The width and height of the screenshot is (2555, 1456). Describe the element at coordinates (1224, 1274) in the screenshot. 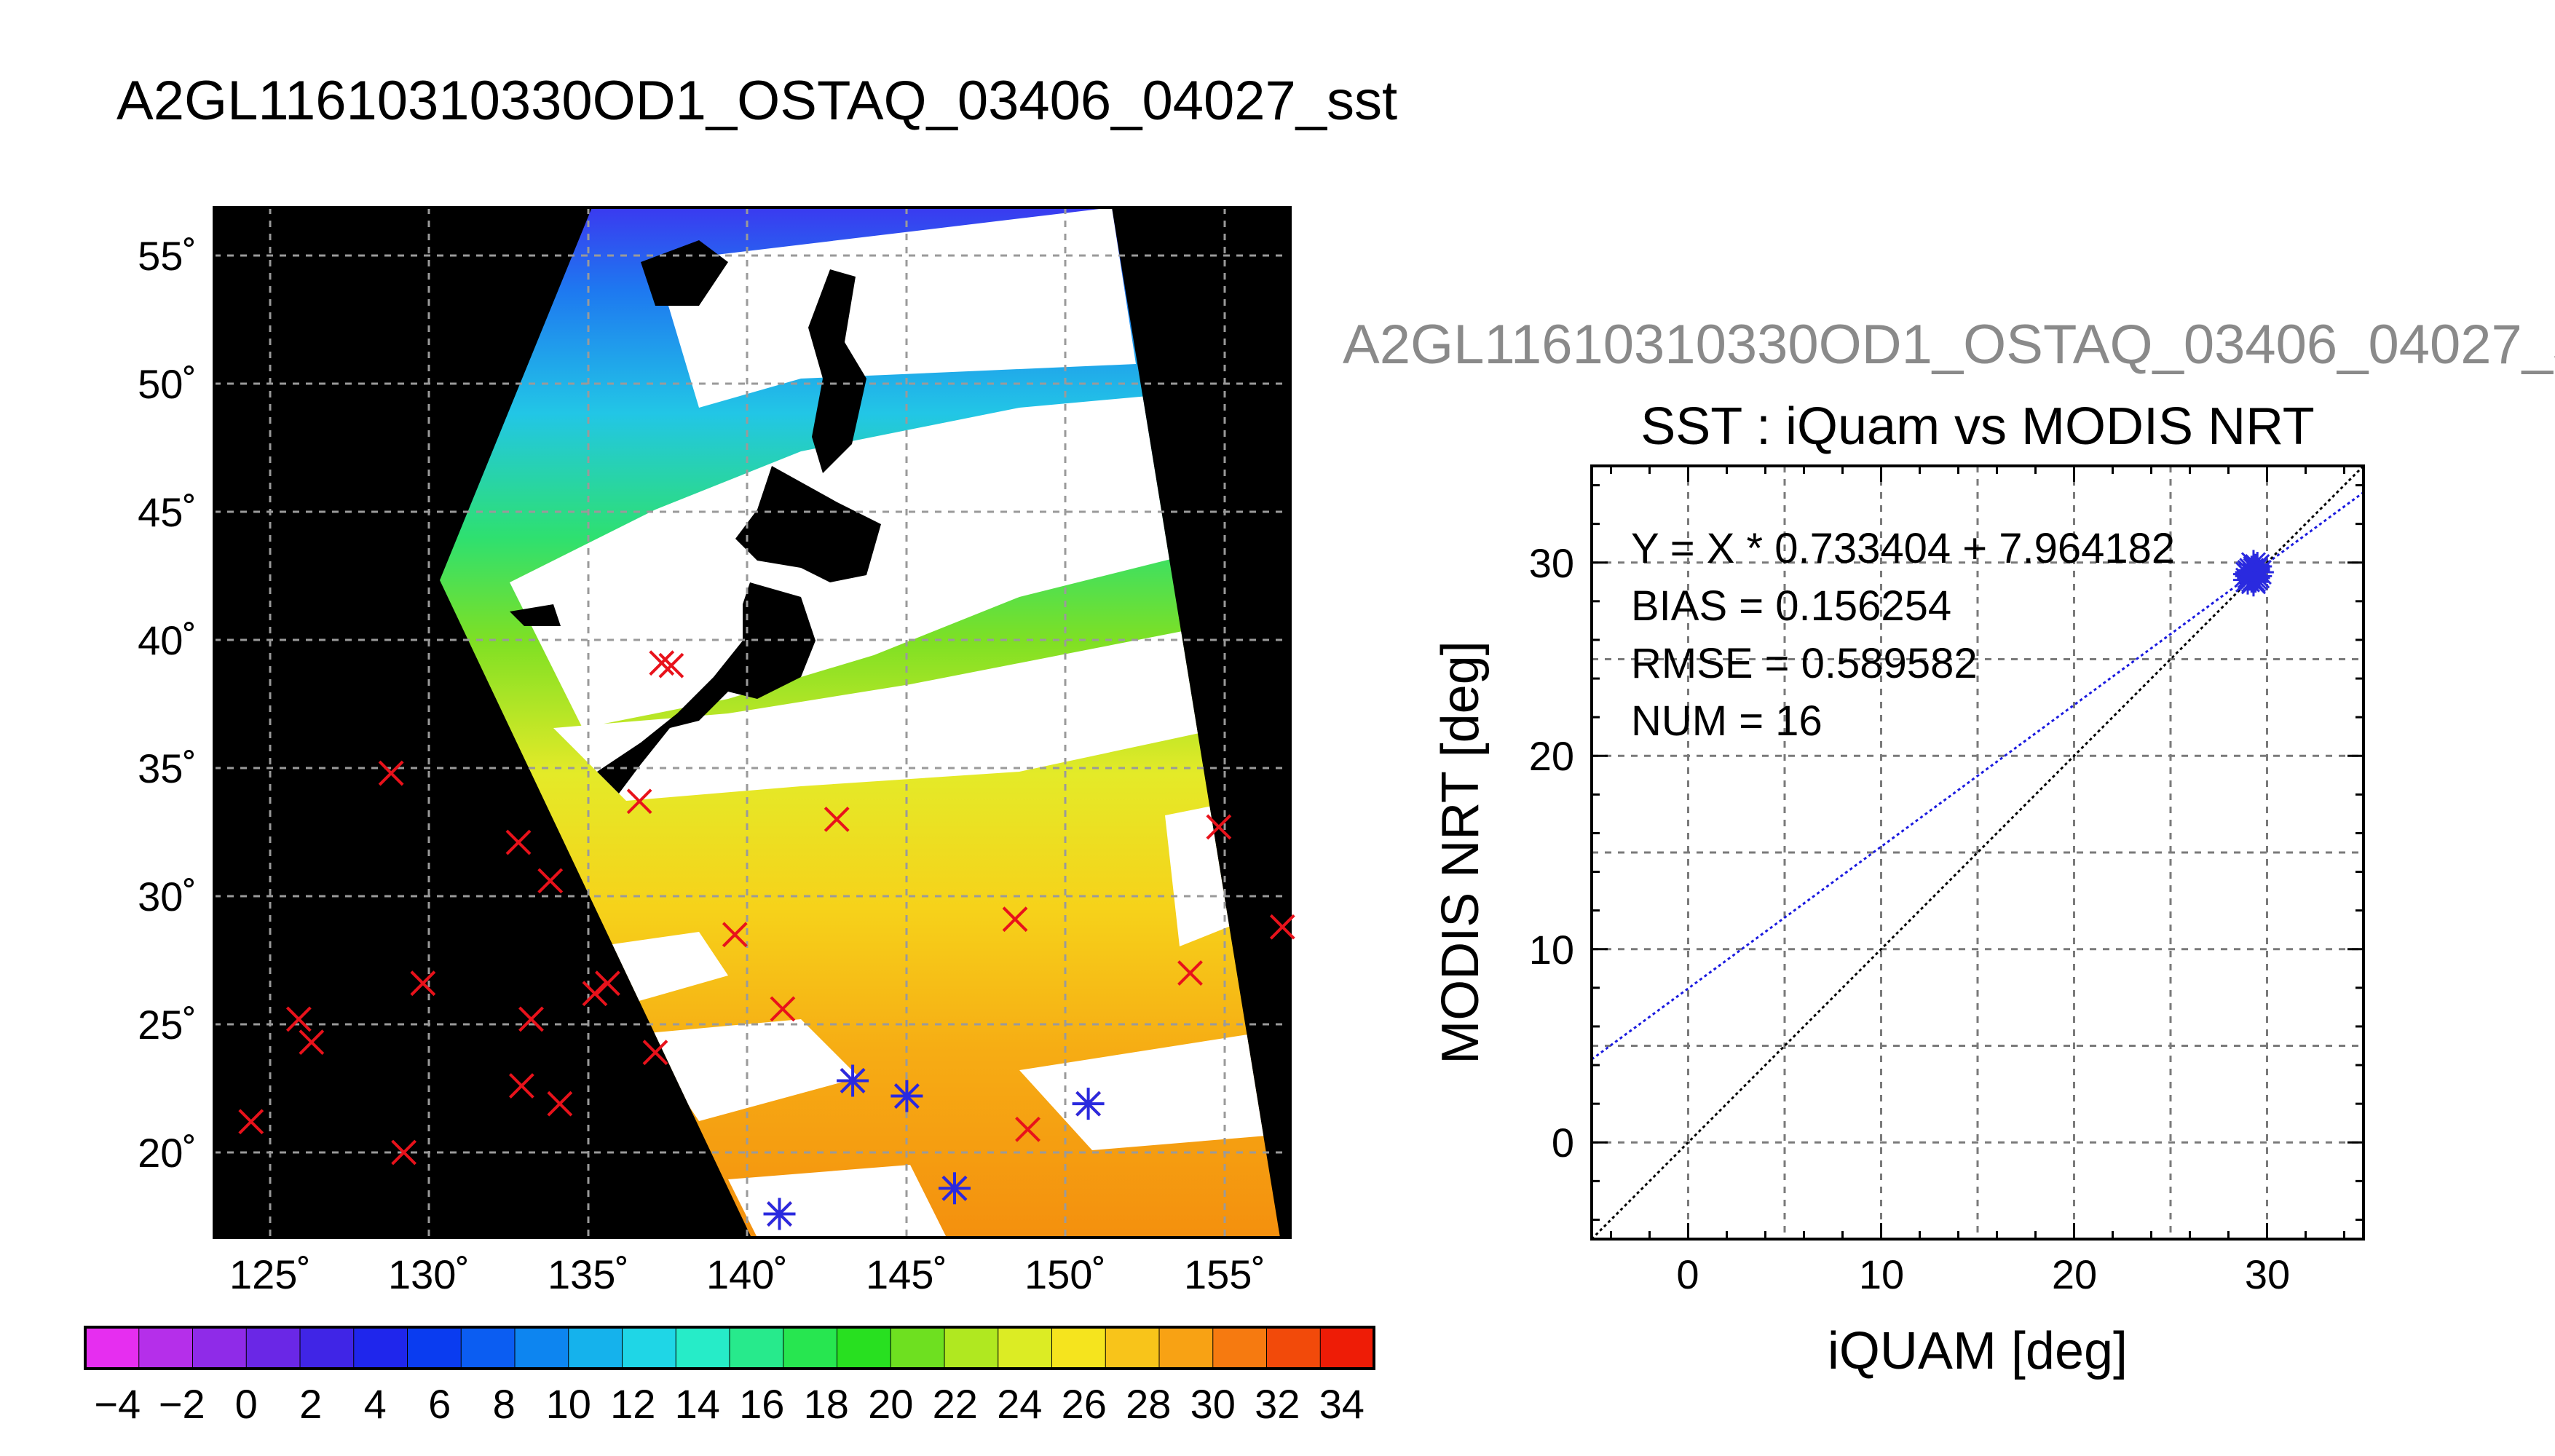

I see `lon-tick: 155˚` at that location.